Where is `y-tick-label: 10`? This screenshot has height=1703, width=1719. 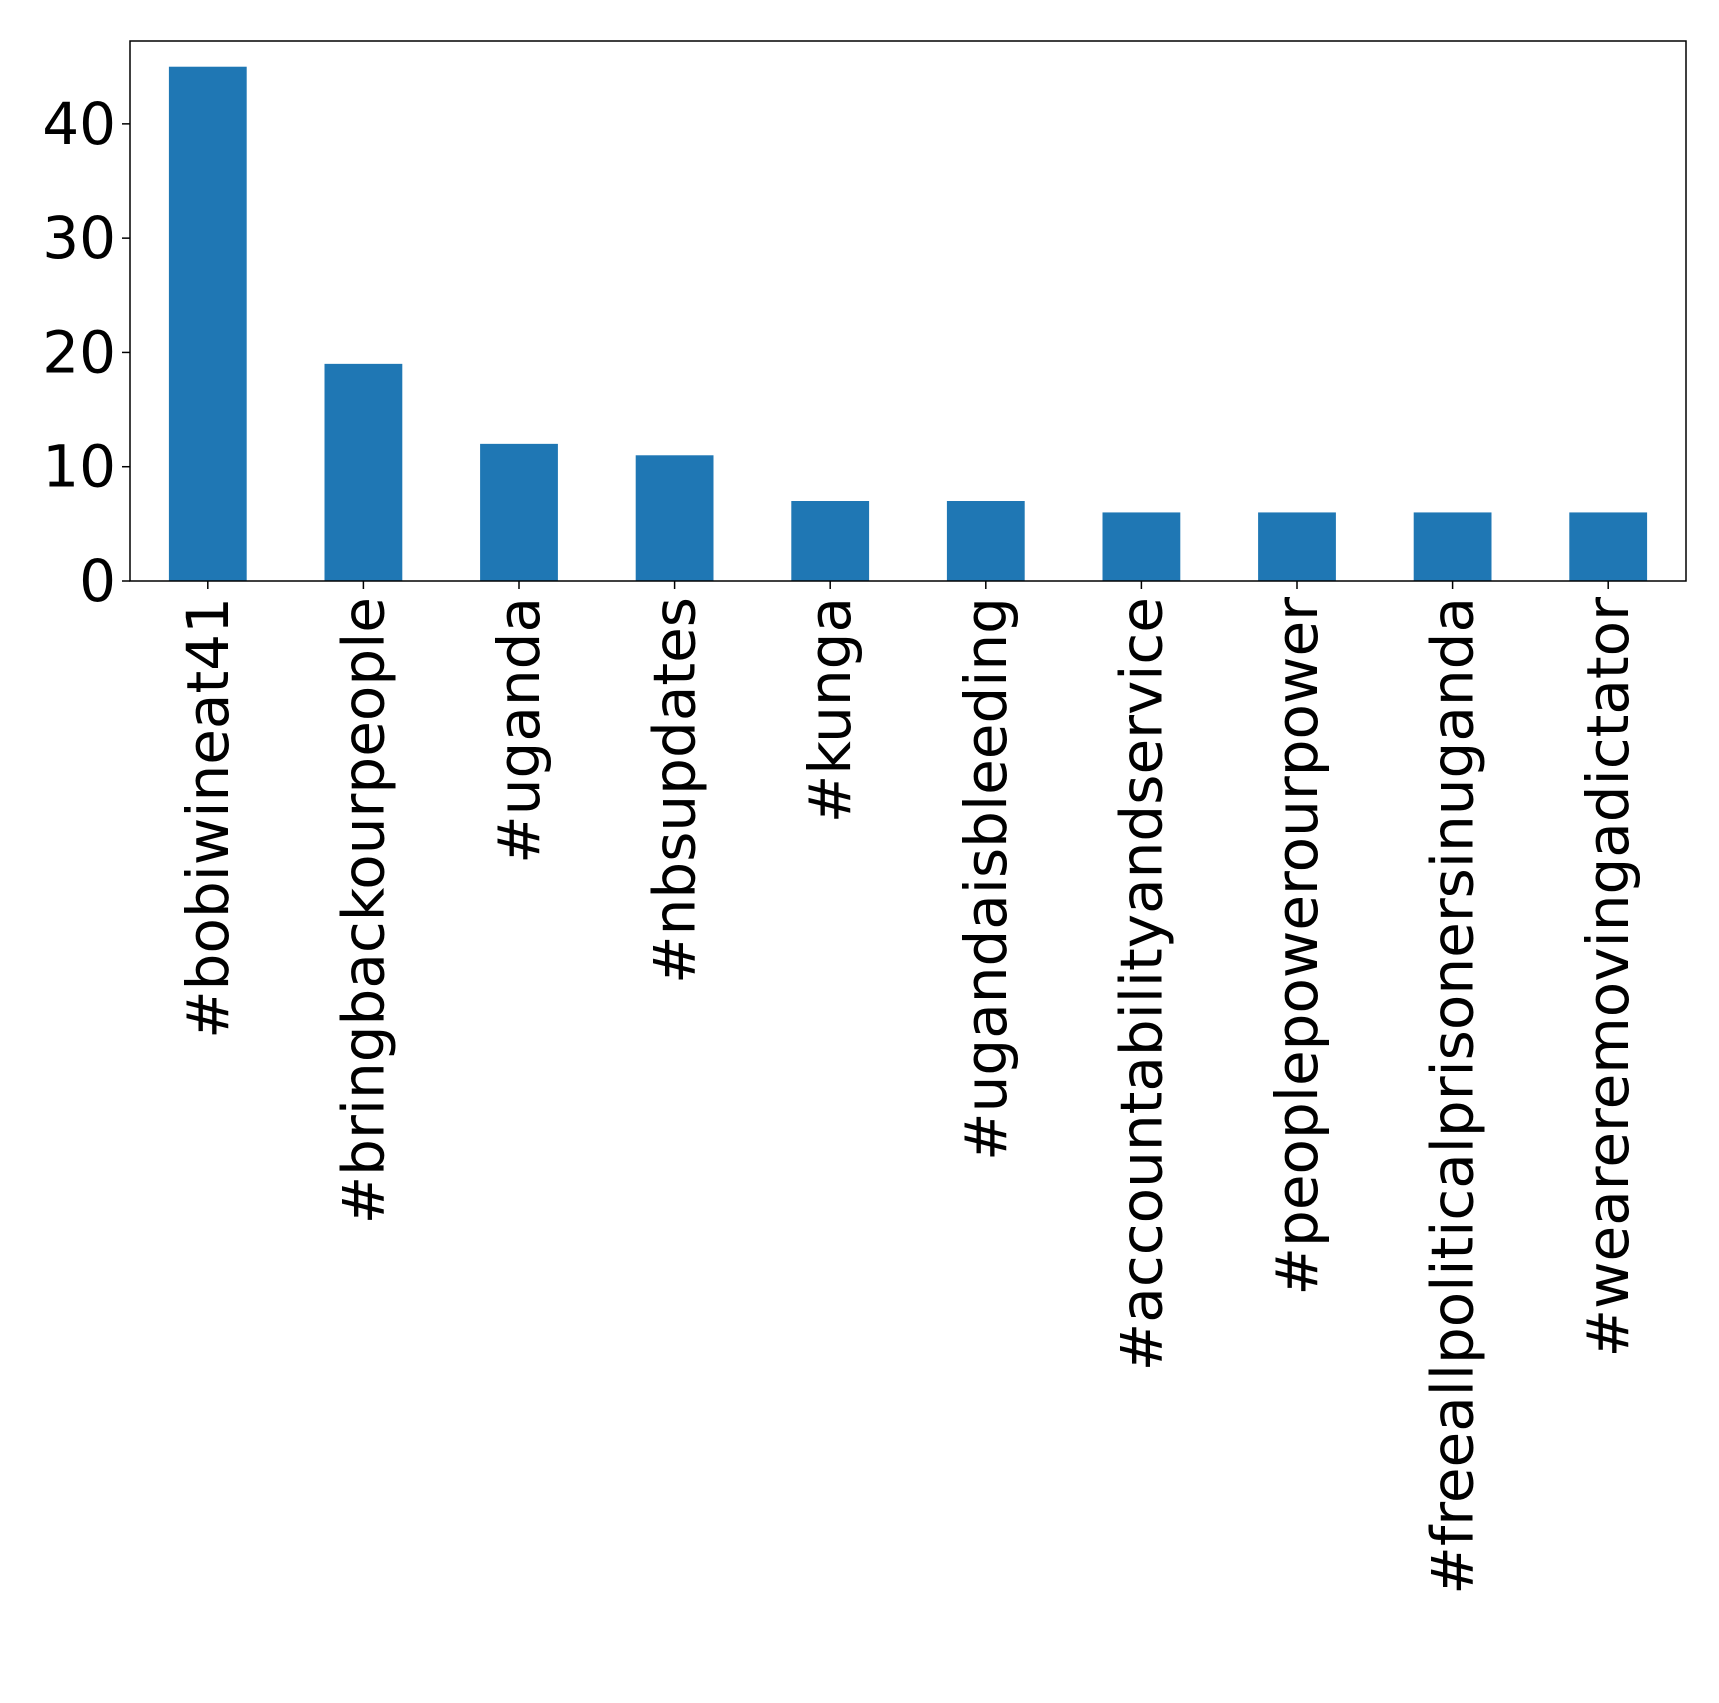 y-tick-label: 10 is located at coordinates (79, 467).